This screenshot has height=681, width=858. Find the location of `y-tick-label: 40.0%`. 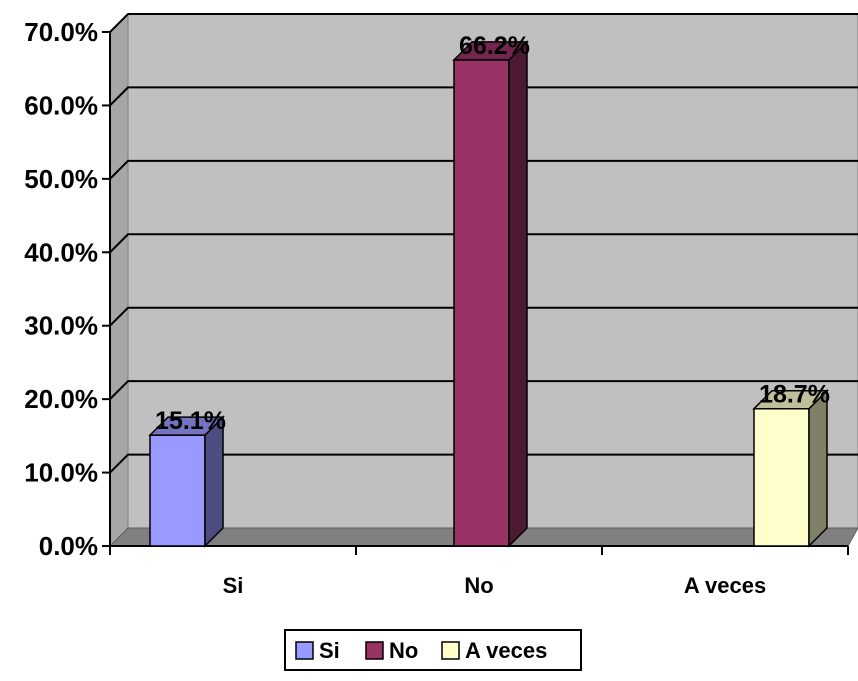

y-tick-label: 40.0% is located at coordinates (61, 252).